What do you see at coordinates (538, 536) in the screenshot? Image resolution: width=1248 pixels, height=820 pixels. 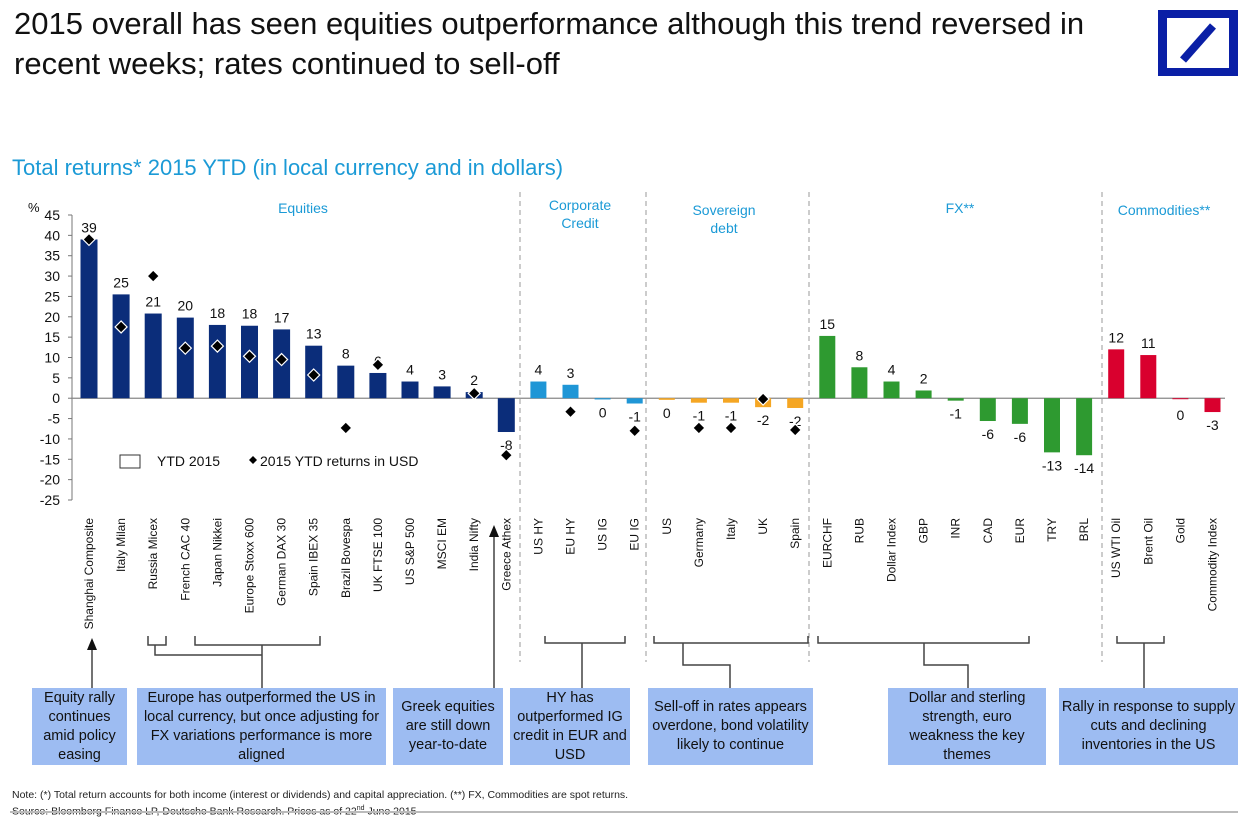 I see `category-label: US HY` at bounding box center [538, 536].